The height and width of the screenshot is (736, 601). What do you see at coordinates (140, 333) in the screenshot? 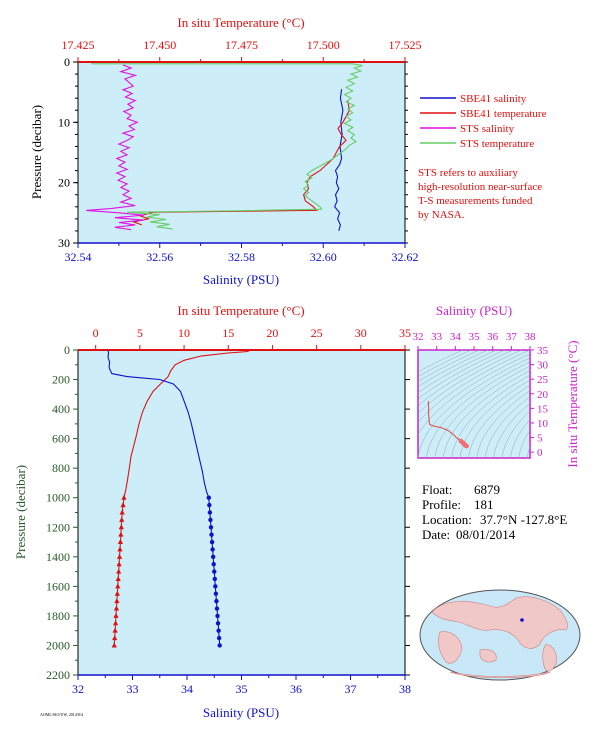
I see `top-tick-label: 5` at bounding box center [140, 333].